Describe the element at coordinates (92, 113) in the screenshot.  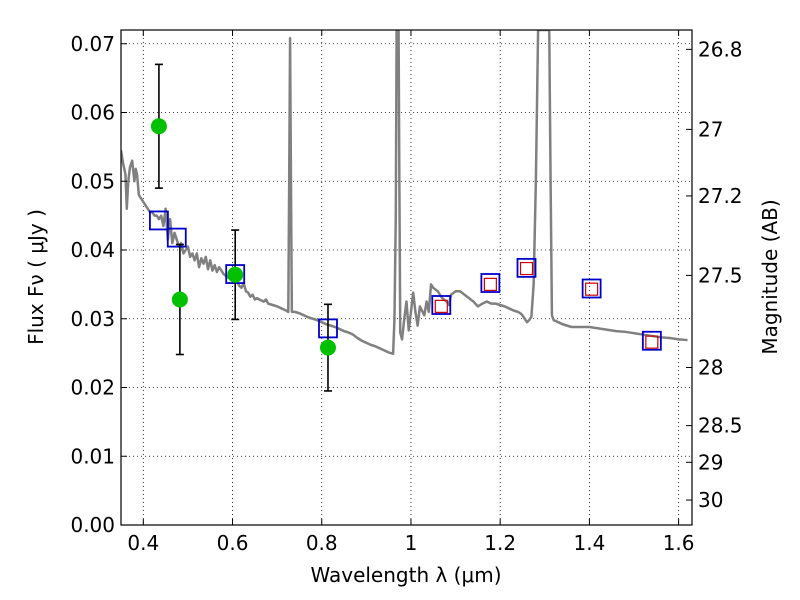
I see `y-tick-label: 0.06` at that location.